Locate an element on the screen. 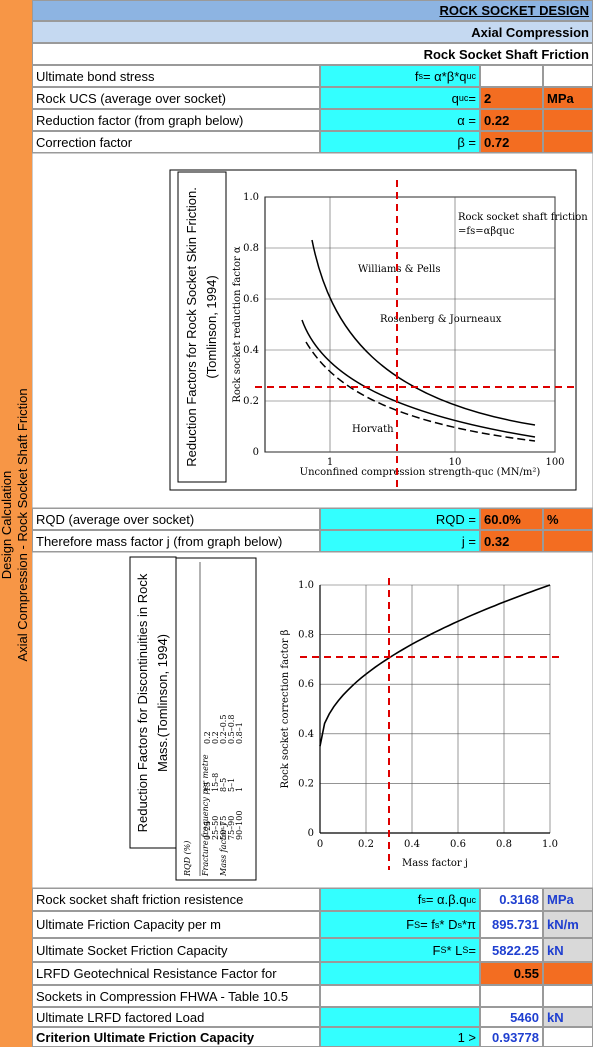  sidebar-line: Design Calculation is located at coordinates (7, 525).